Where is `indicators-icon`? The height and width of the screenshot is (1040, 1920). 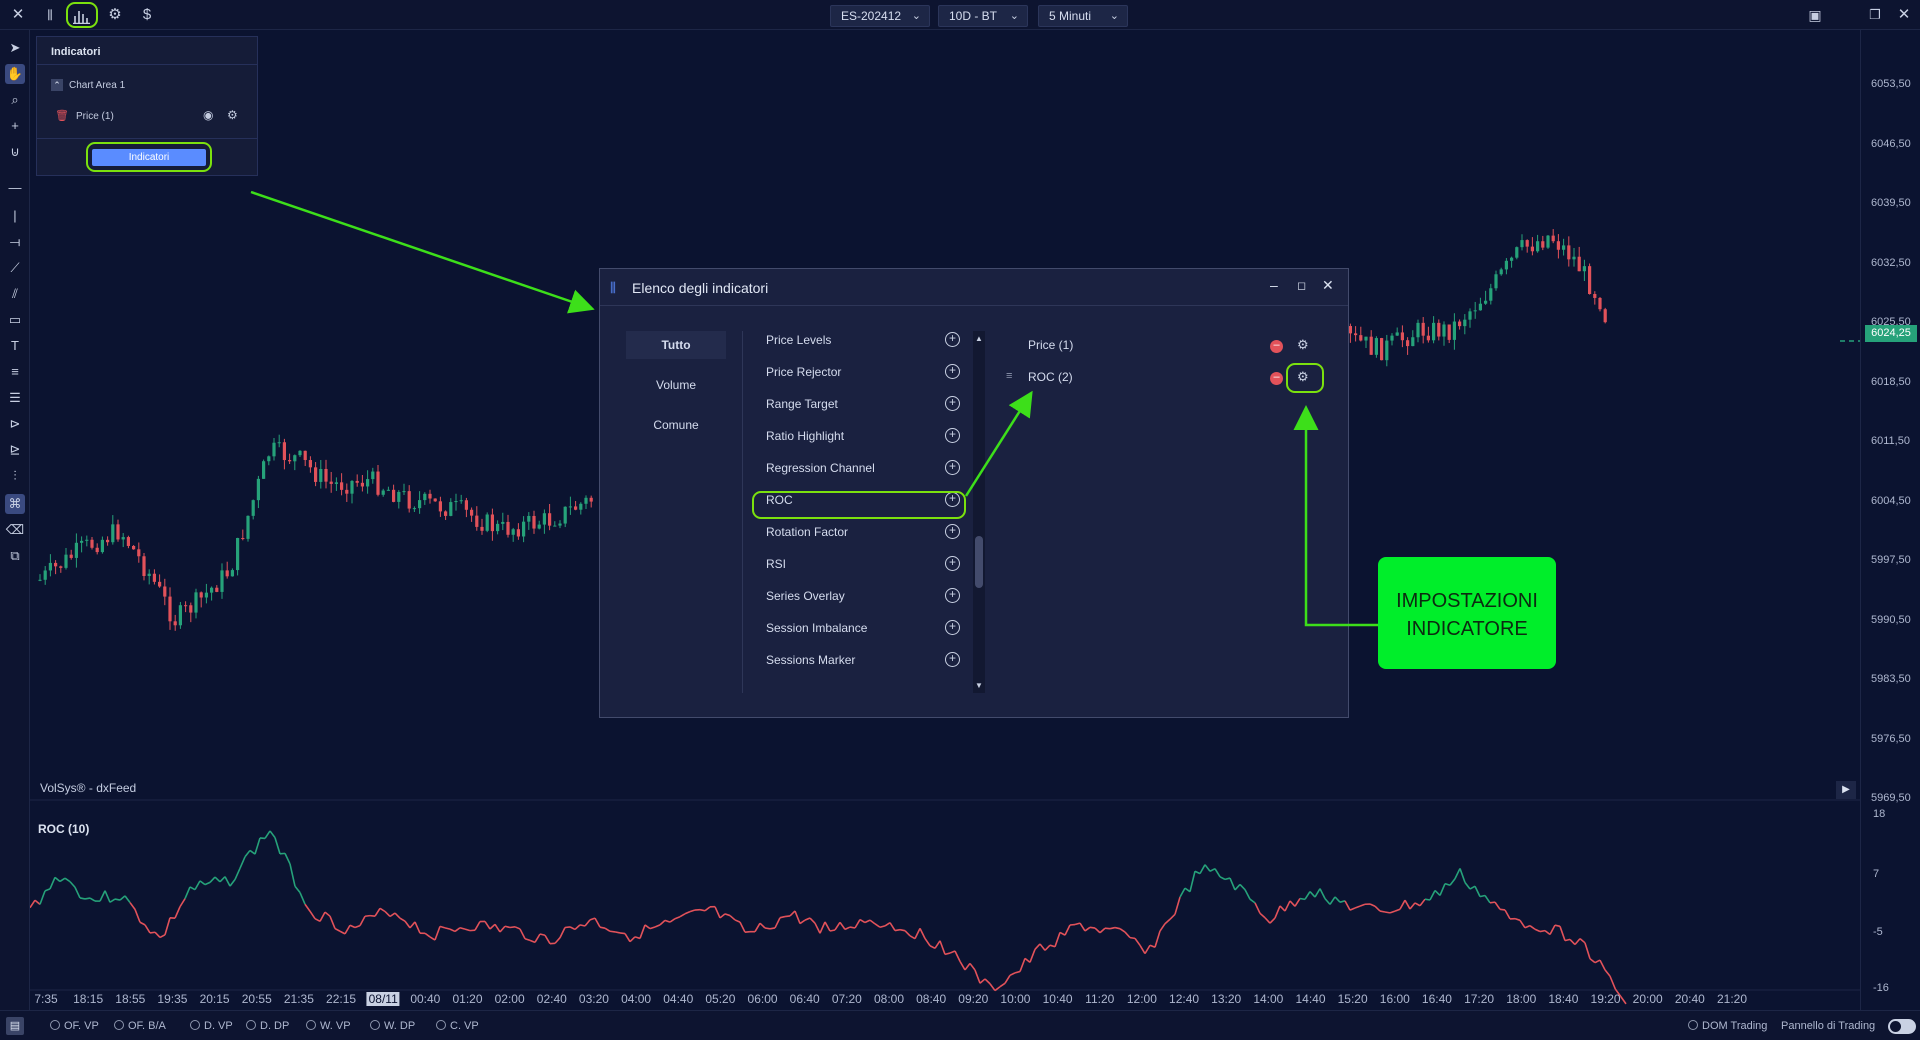
indicators-icon is located at coordinates (82, 15).